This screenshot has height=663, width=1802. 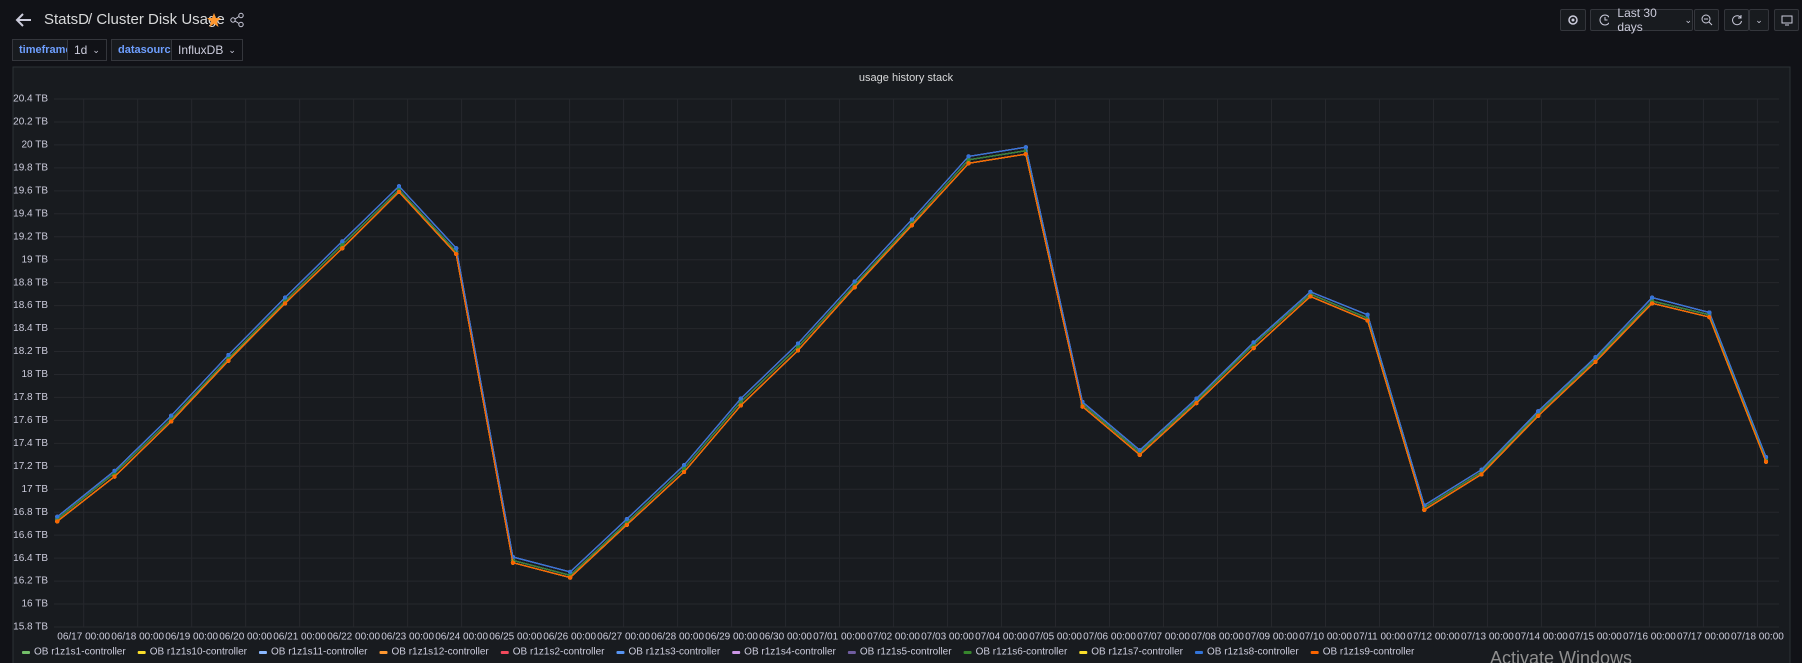 What do you see at coordinates (1433, 637) in the screenshot?
I see `x-tick-label: 07/12 00:00` at bounding box center [1433, 637].